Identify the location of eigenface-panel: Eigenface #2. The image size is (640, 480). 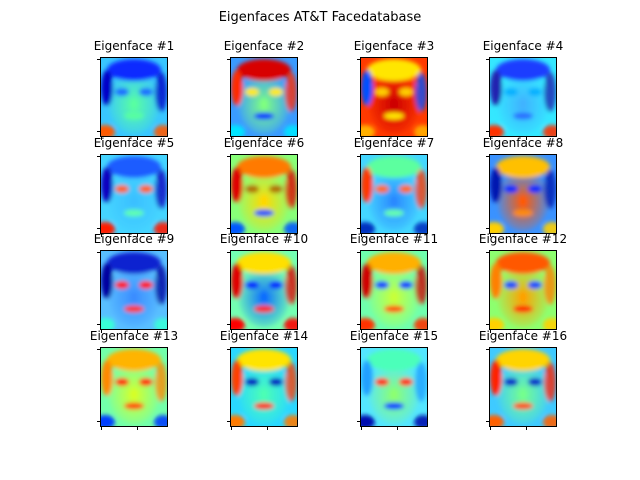
(264, 89).